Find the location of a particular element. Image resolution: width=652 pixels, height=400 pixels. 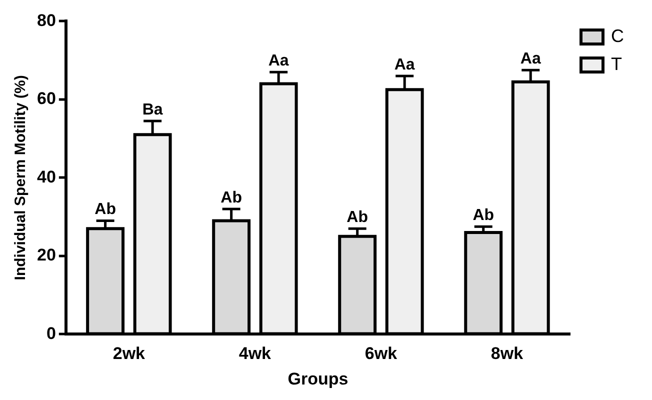

x-tick-label: 2wk is located at coordinates (129, 354).